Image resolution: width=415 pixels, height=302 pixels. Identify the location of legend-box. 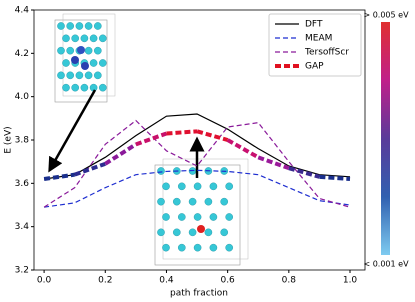
(315, 45).